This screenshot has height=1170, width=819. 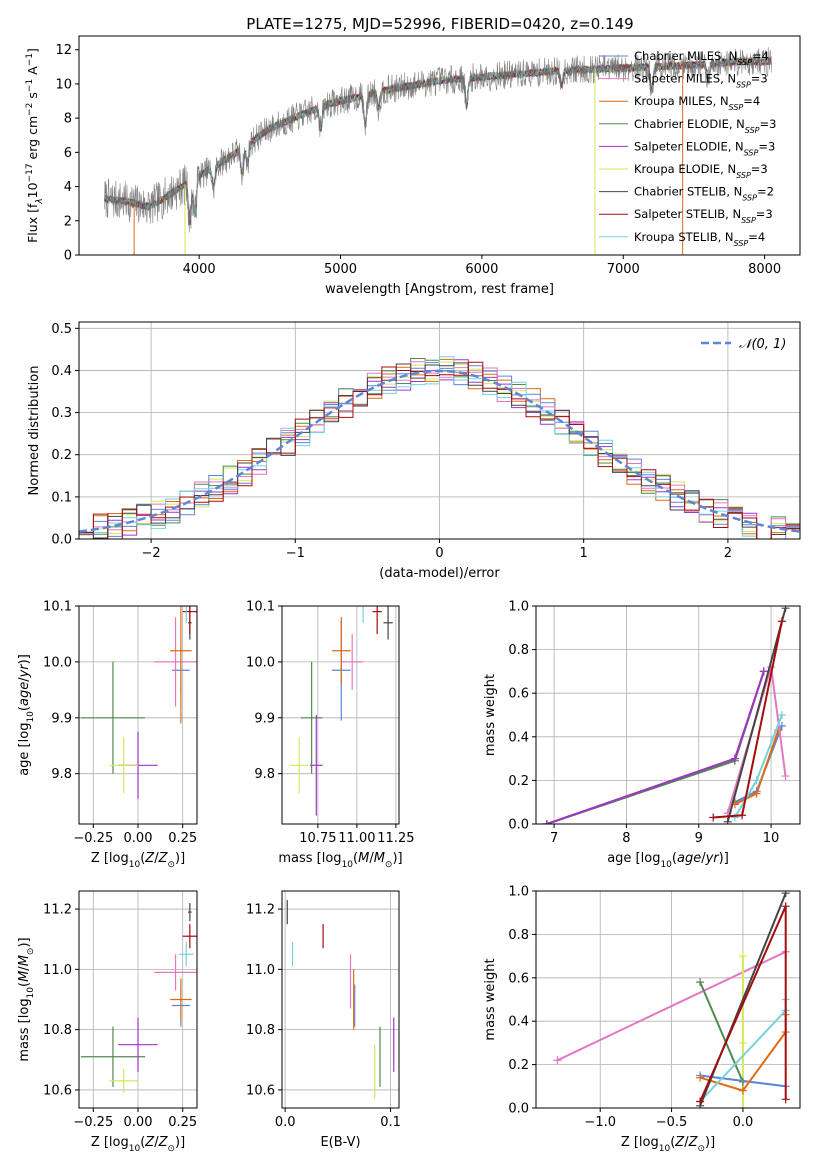 I want to click on series-salpeter-miles, so click(x=756, y=740).